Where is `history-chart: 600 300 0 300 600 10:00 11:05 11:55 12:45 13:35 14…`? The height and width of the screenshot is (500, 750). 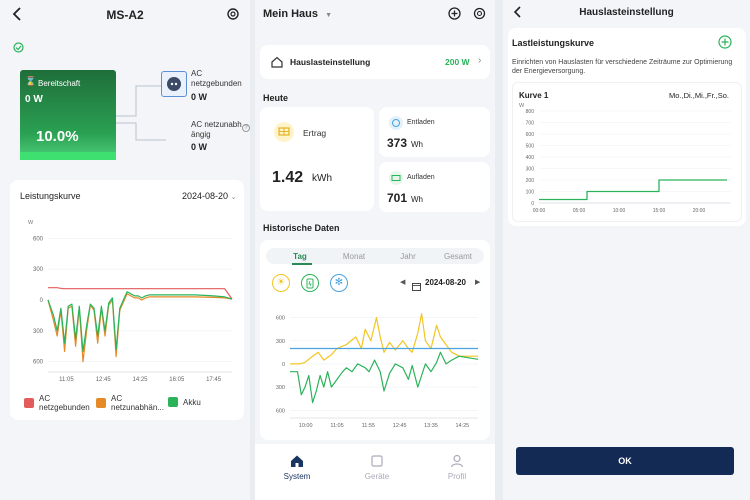 history-chart: 600 300 0 300 600 10:00 11:05 11:55 12:45 13:35 14… is located at coordinates (377, 371).